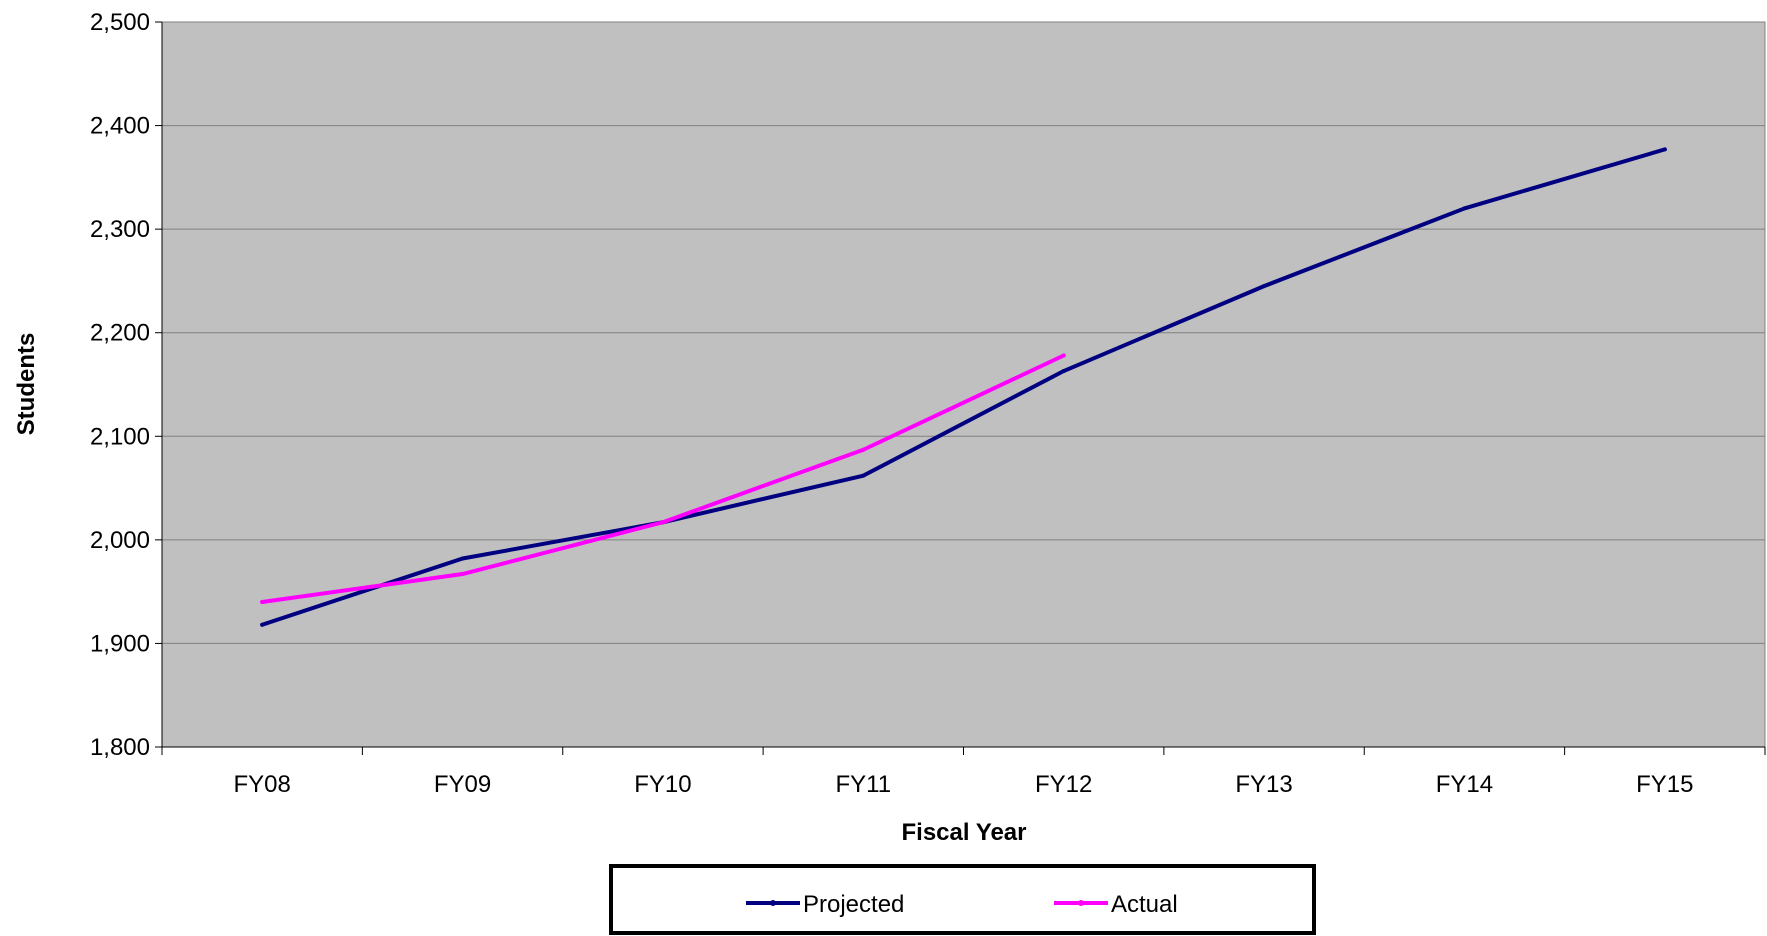 The width and height of the screenshot is (1767, 936). I want to click on x-tick-label: FY08, so click(262, 784).